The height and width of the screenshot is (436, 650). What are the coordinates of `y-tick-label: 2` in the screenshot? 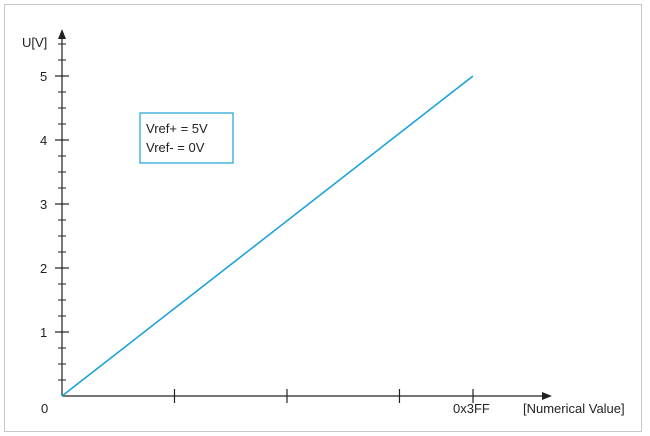 It's located at (43, 268).